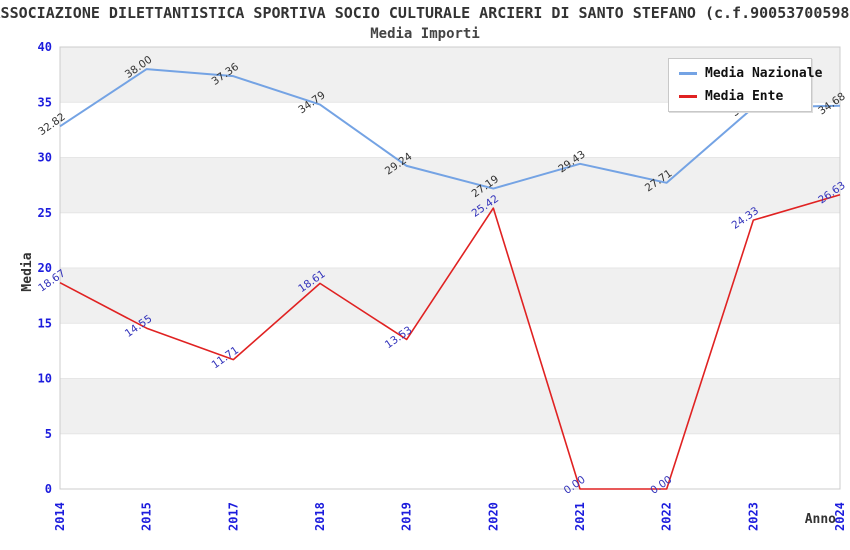  What do you see at coordinates (45, 379) in the screenshot?
I see `y-tick-label: 10` at bounding box center [45, 379].